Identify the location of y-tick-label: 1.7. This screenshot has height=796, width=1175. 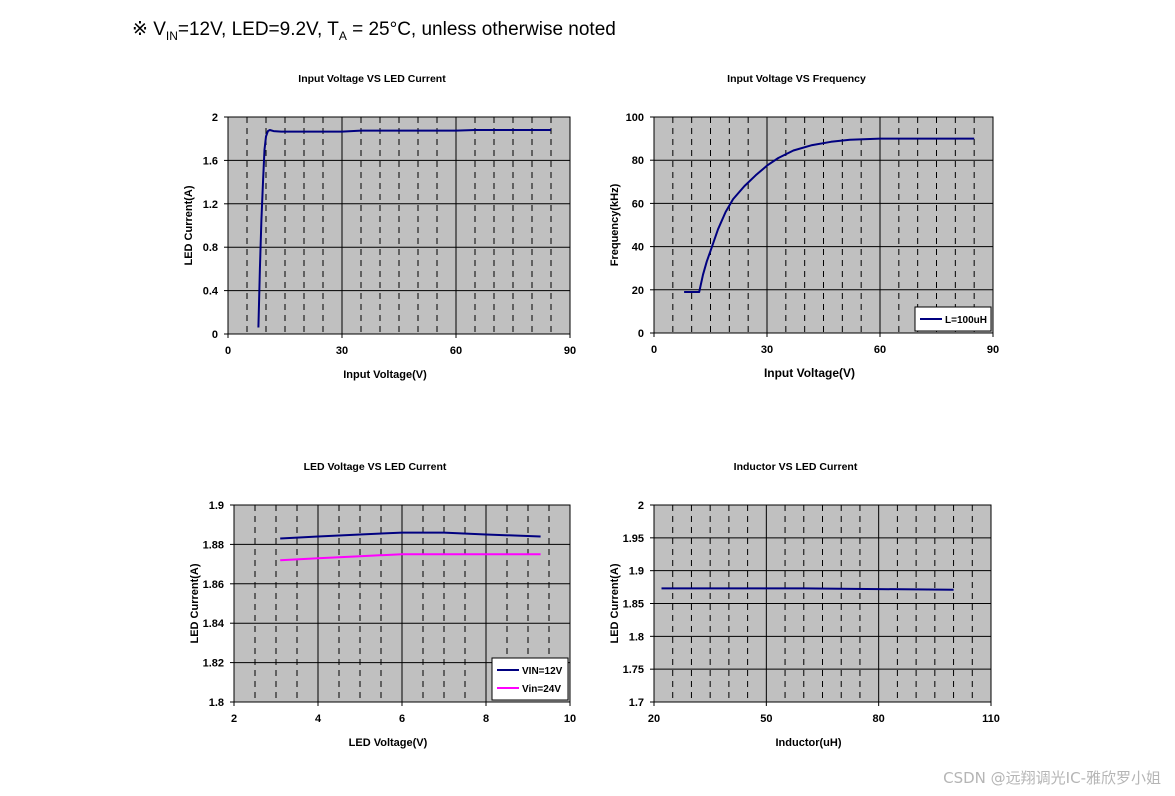
(636, 703).